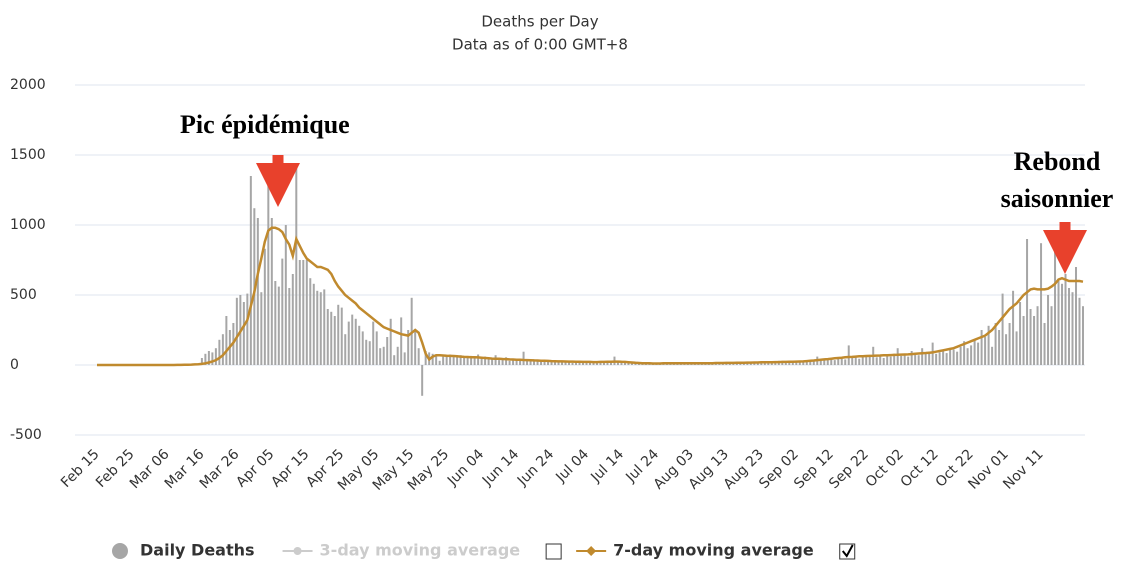 The width and height of the screenshot is (1131, 565). I want to click on x-tick-label: Apr 05, so click(255, 468).